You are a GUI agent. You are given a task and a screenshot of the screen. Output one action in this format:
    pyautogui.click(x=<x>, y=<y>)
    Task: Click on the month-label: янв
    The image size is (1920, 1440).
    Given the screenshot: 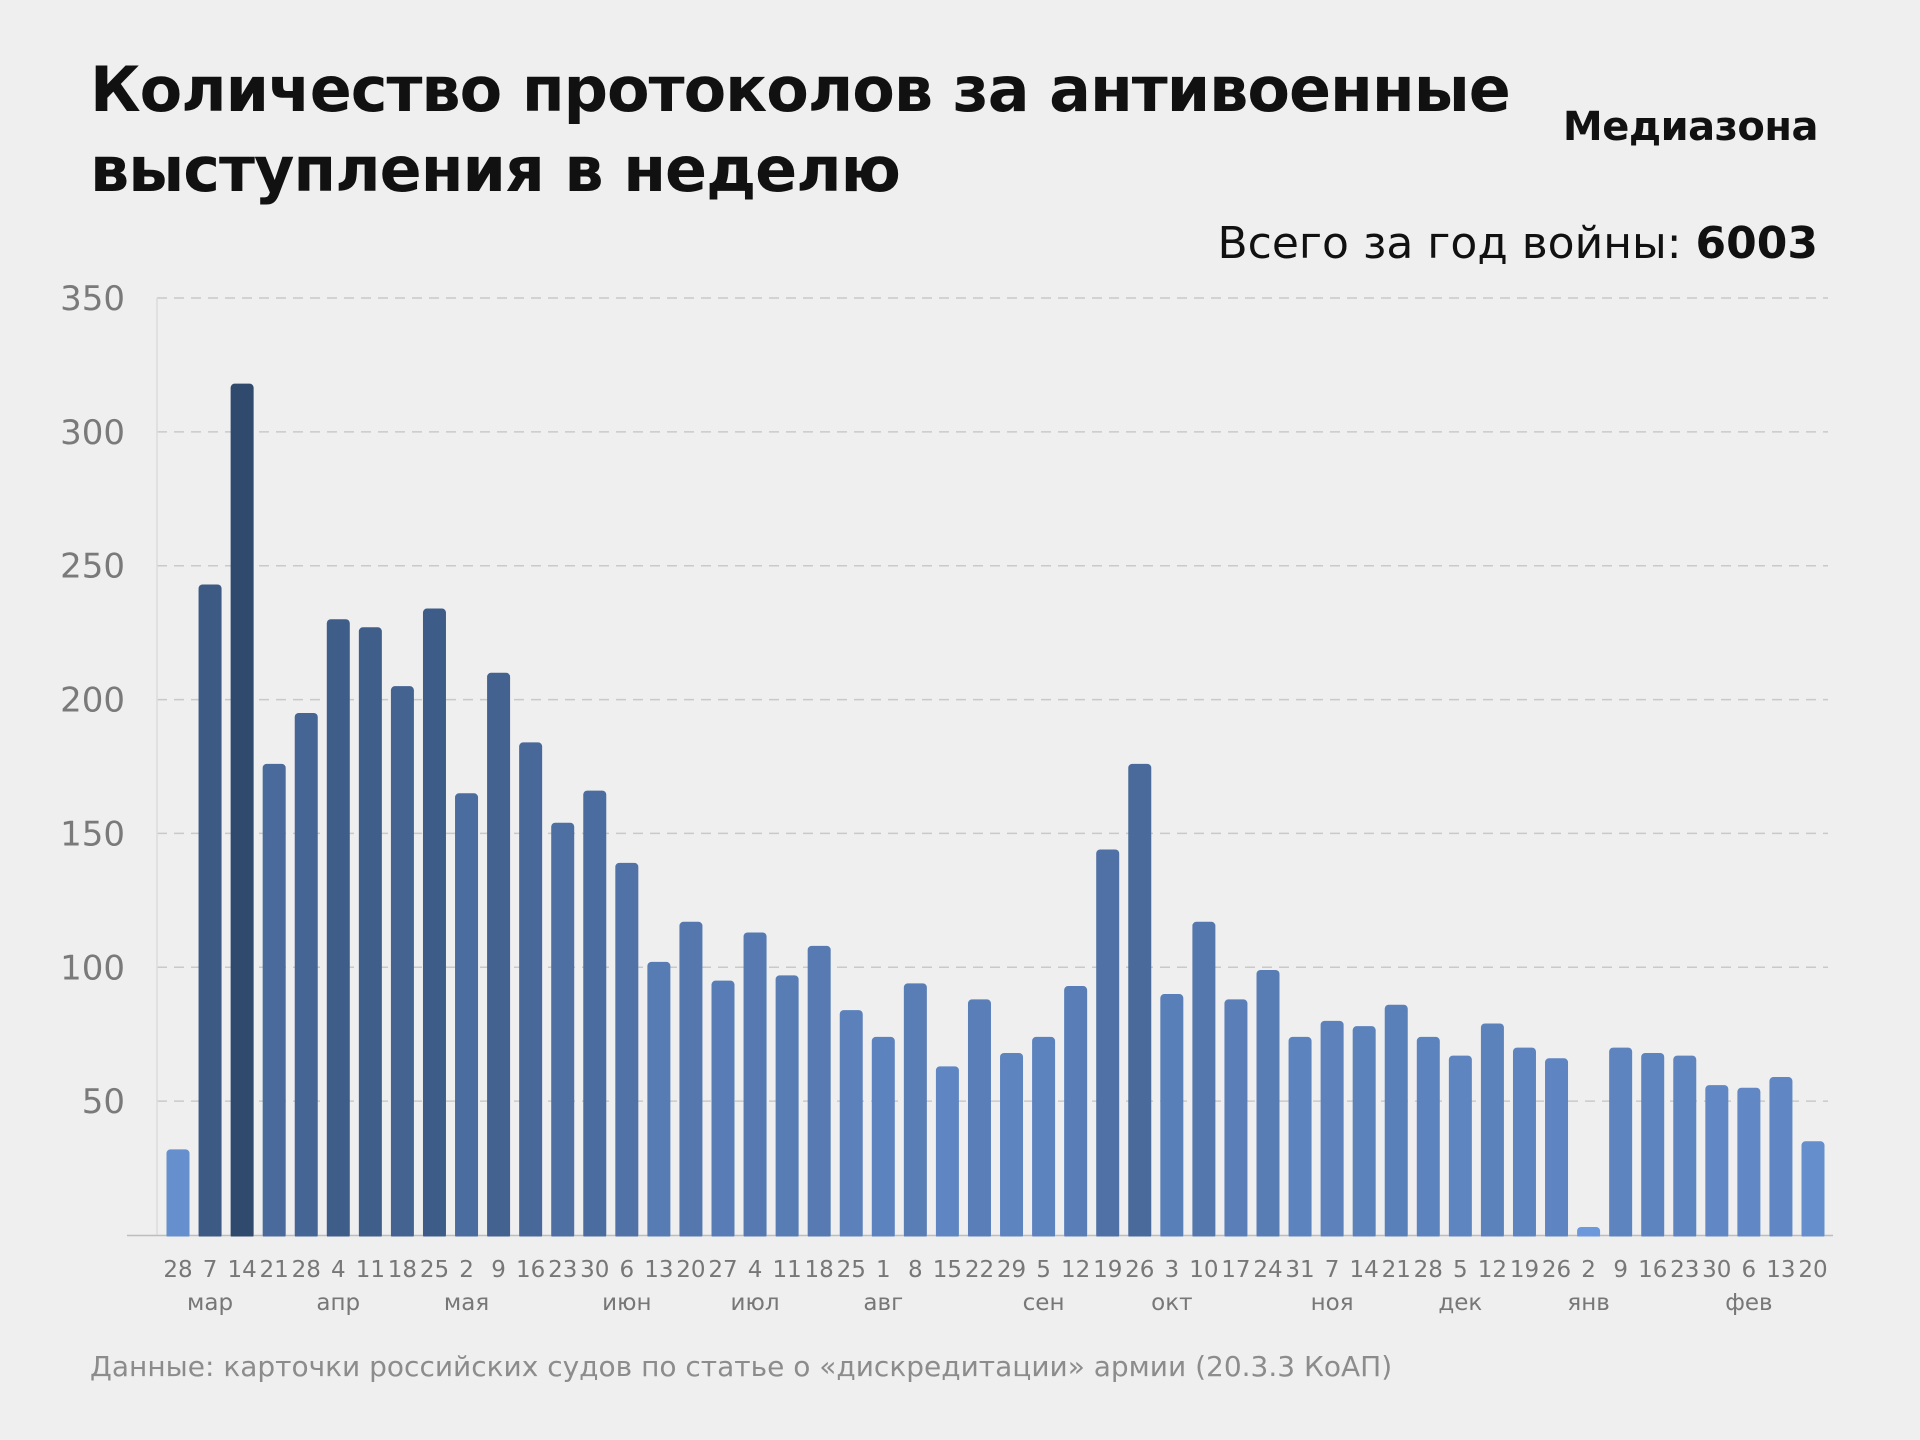 What is the action you would take?
    pyautogui.click(x=1588, y=1303)
    